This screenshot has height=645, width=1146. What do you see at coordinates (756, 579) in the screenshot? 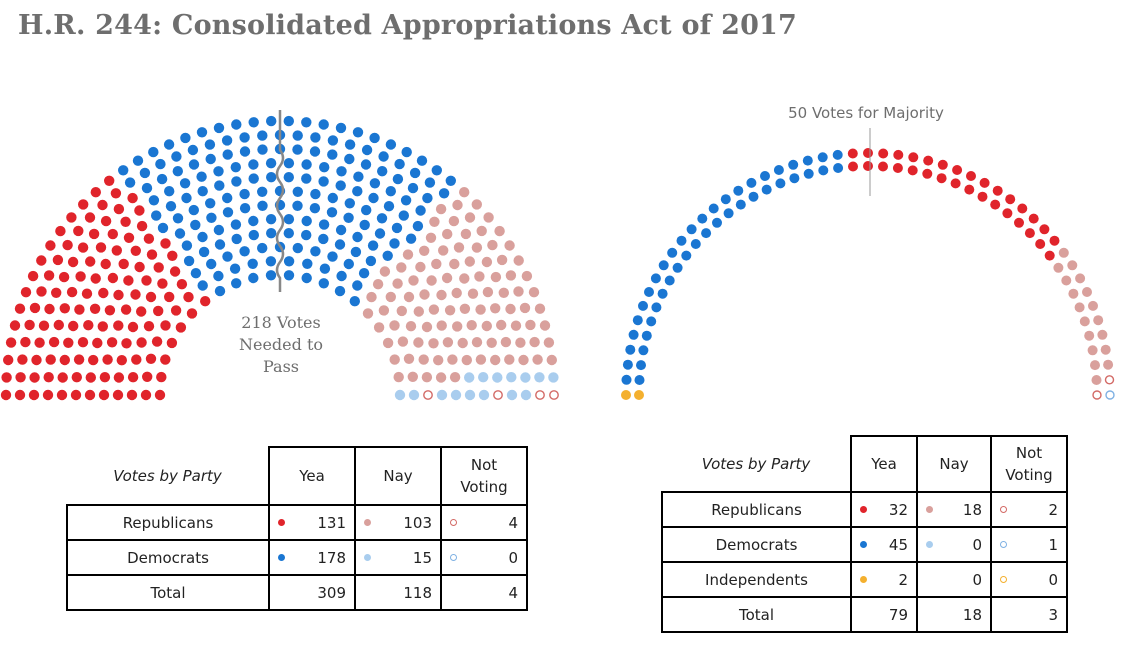
I see `senate-row-independents-label: Independents` at bounding box center [756, 579].